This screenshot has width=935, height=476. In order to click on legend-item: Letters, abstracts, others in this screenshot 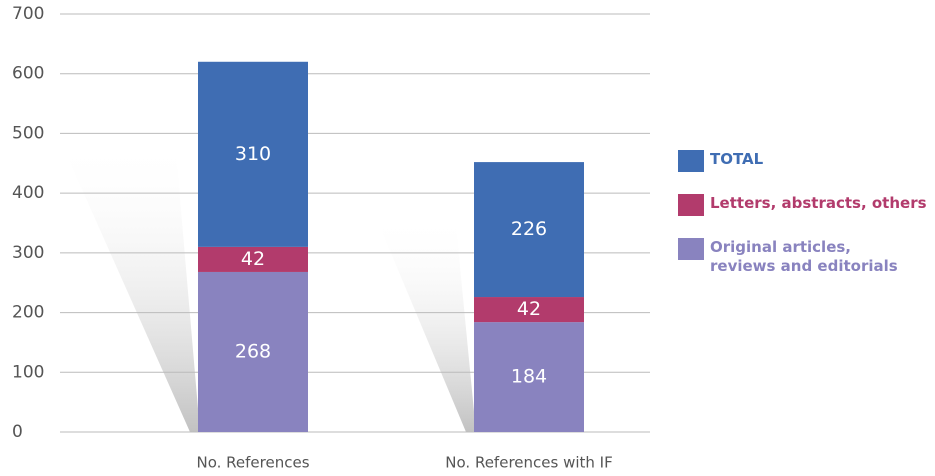, I will do `click(802, 205)`.